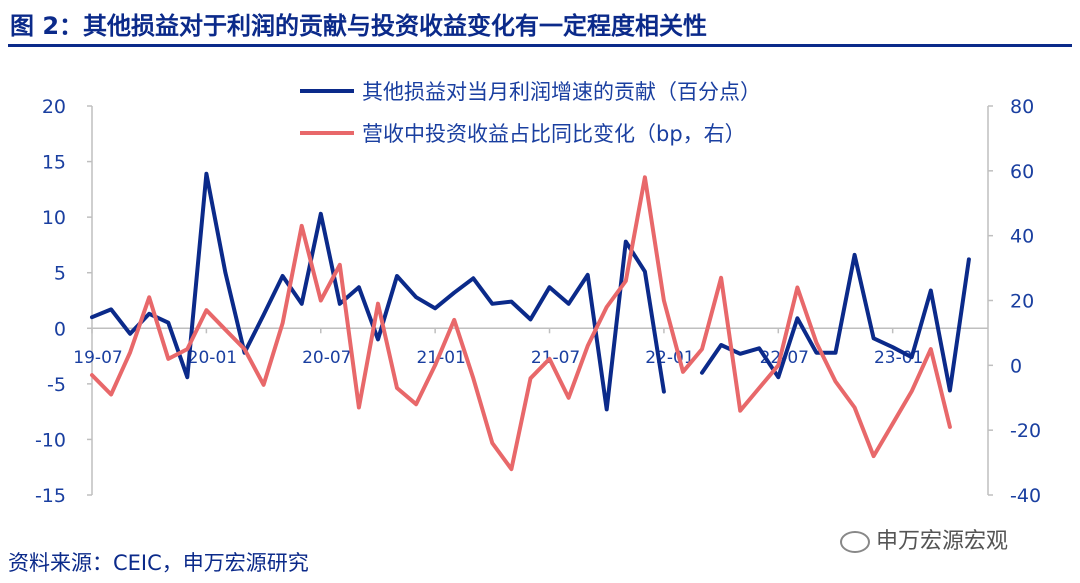 The width and height of the screenshot is (1080, 583). I want to click on y-left-tick-label: 15, so click(54, 163).